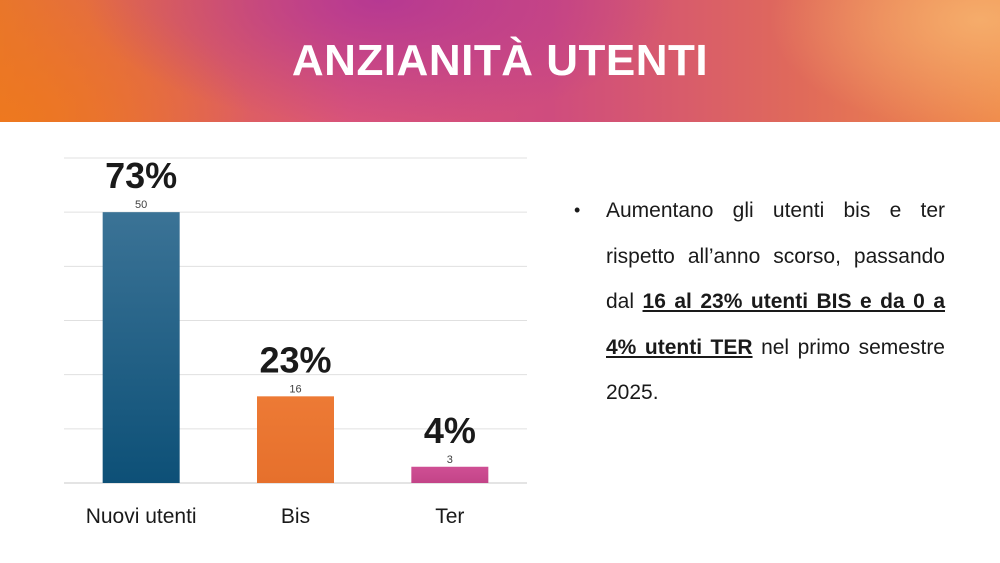 The width and height of the screenshot is (1000, 563). I want to click on bar-percent-label: 73%, so click(141, 175).